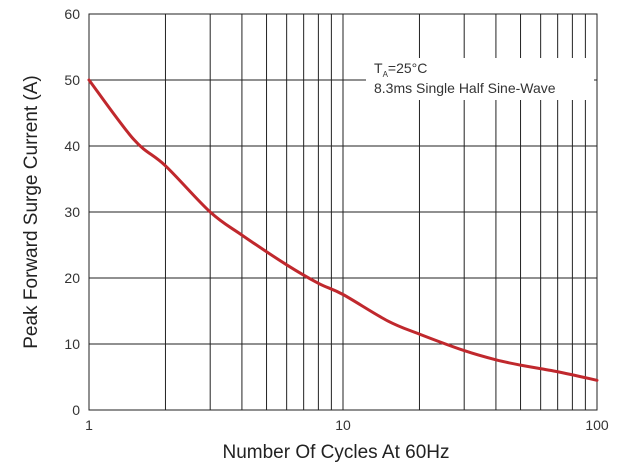 Image resolution: width=625 pixels, height=470 pixels. I want to click on annotation-subscript: A, so click(386, 74).